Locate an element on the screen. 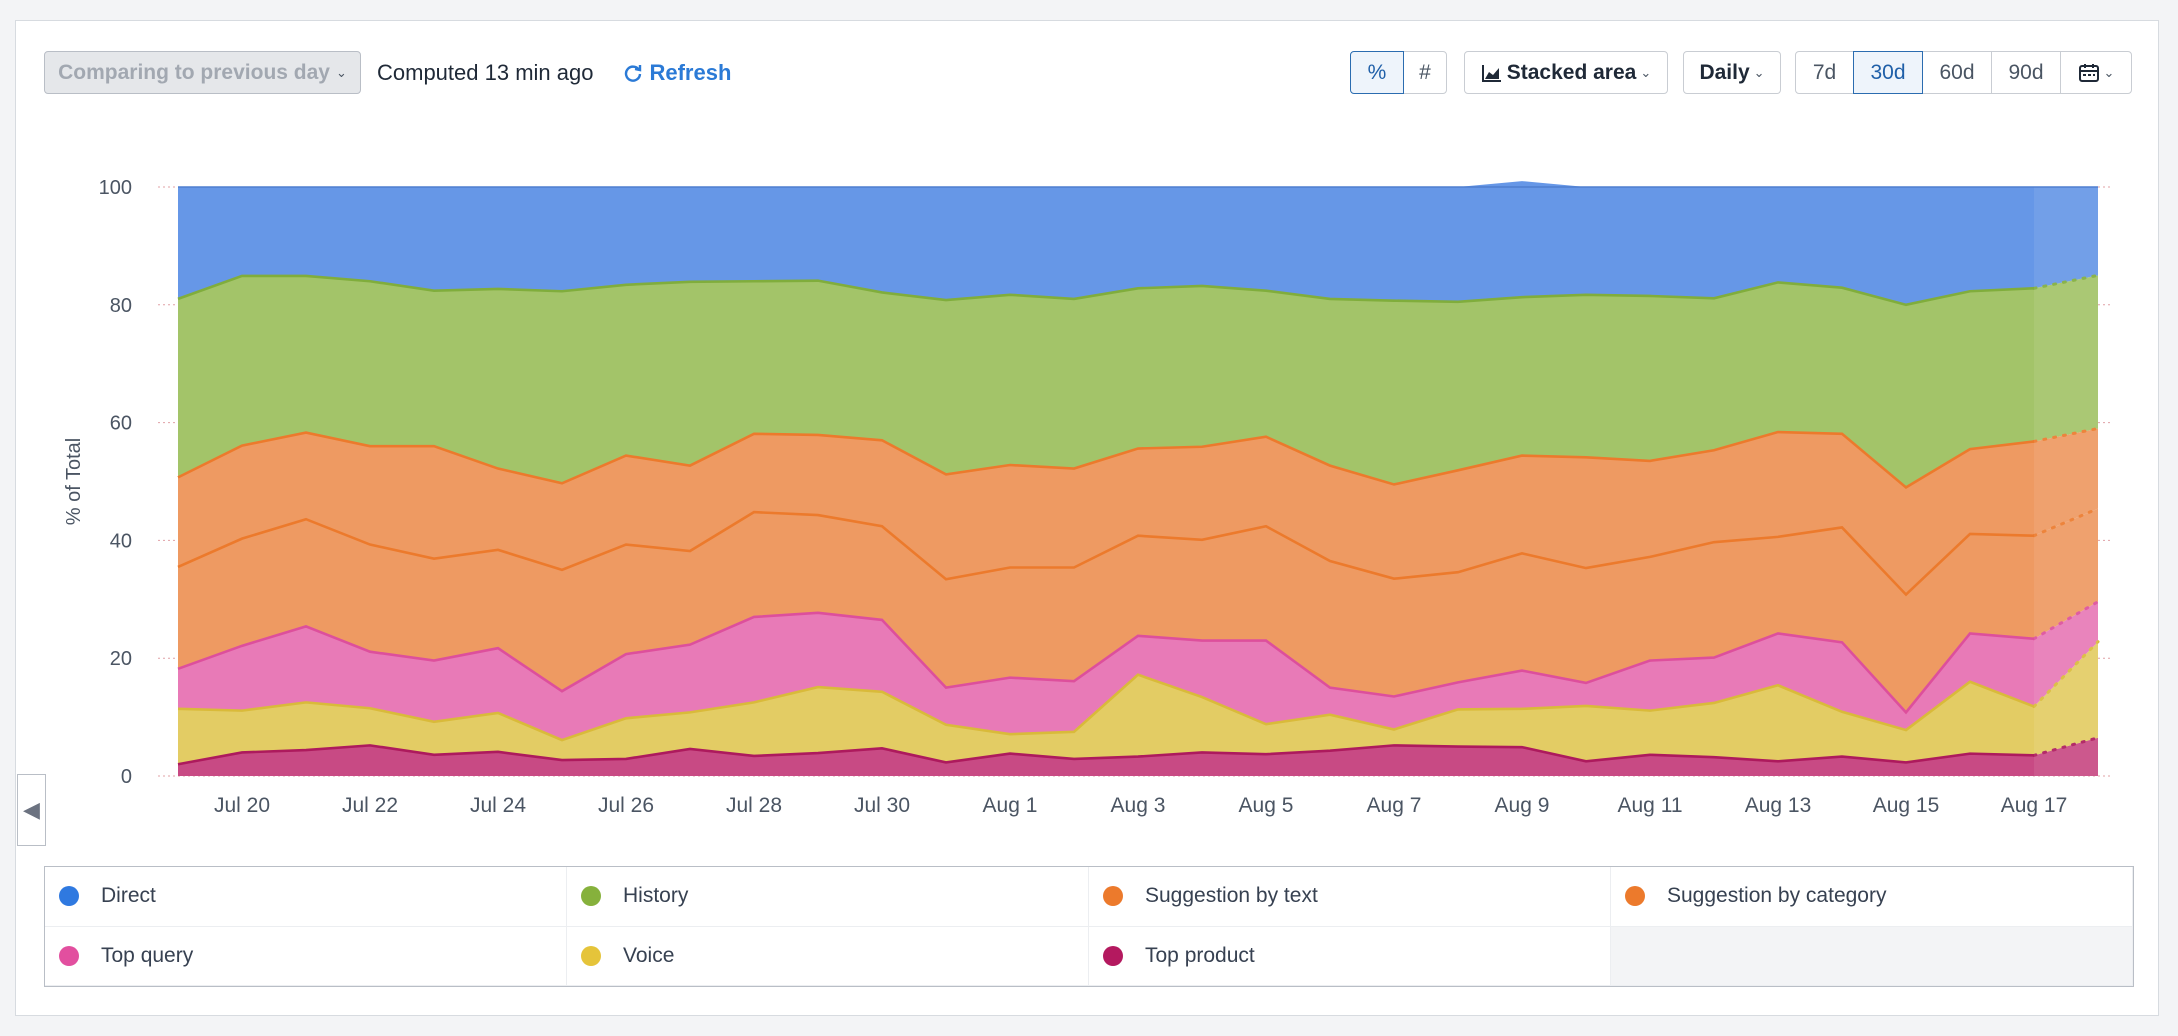  chart-type-dropdown: Stacked area ⌄ is located at coordinates (1566, 72).